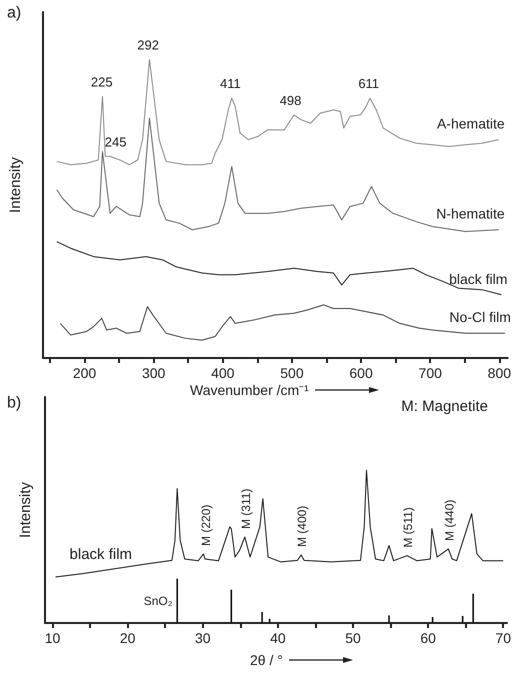  I want to click on annotation: 411, so click(230, 84).